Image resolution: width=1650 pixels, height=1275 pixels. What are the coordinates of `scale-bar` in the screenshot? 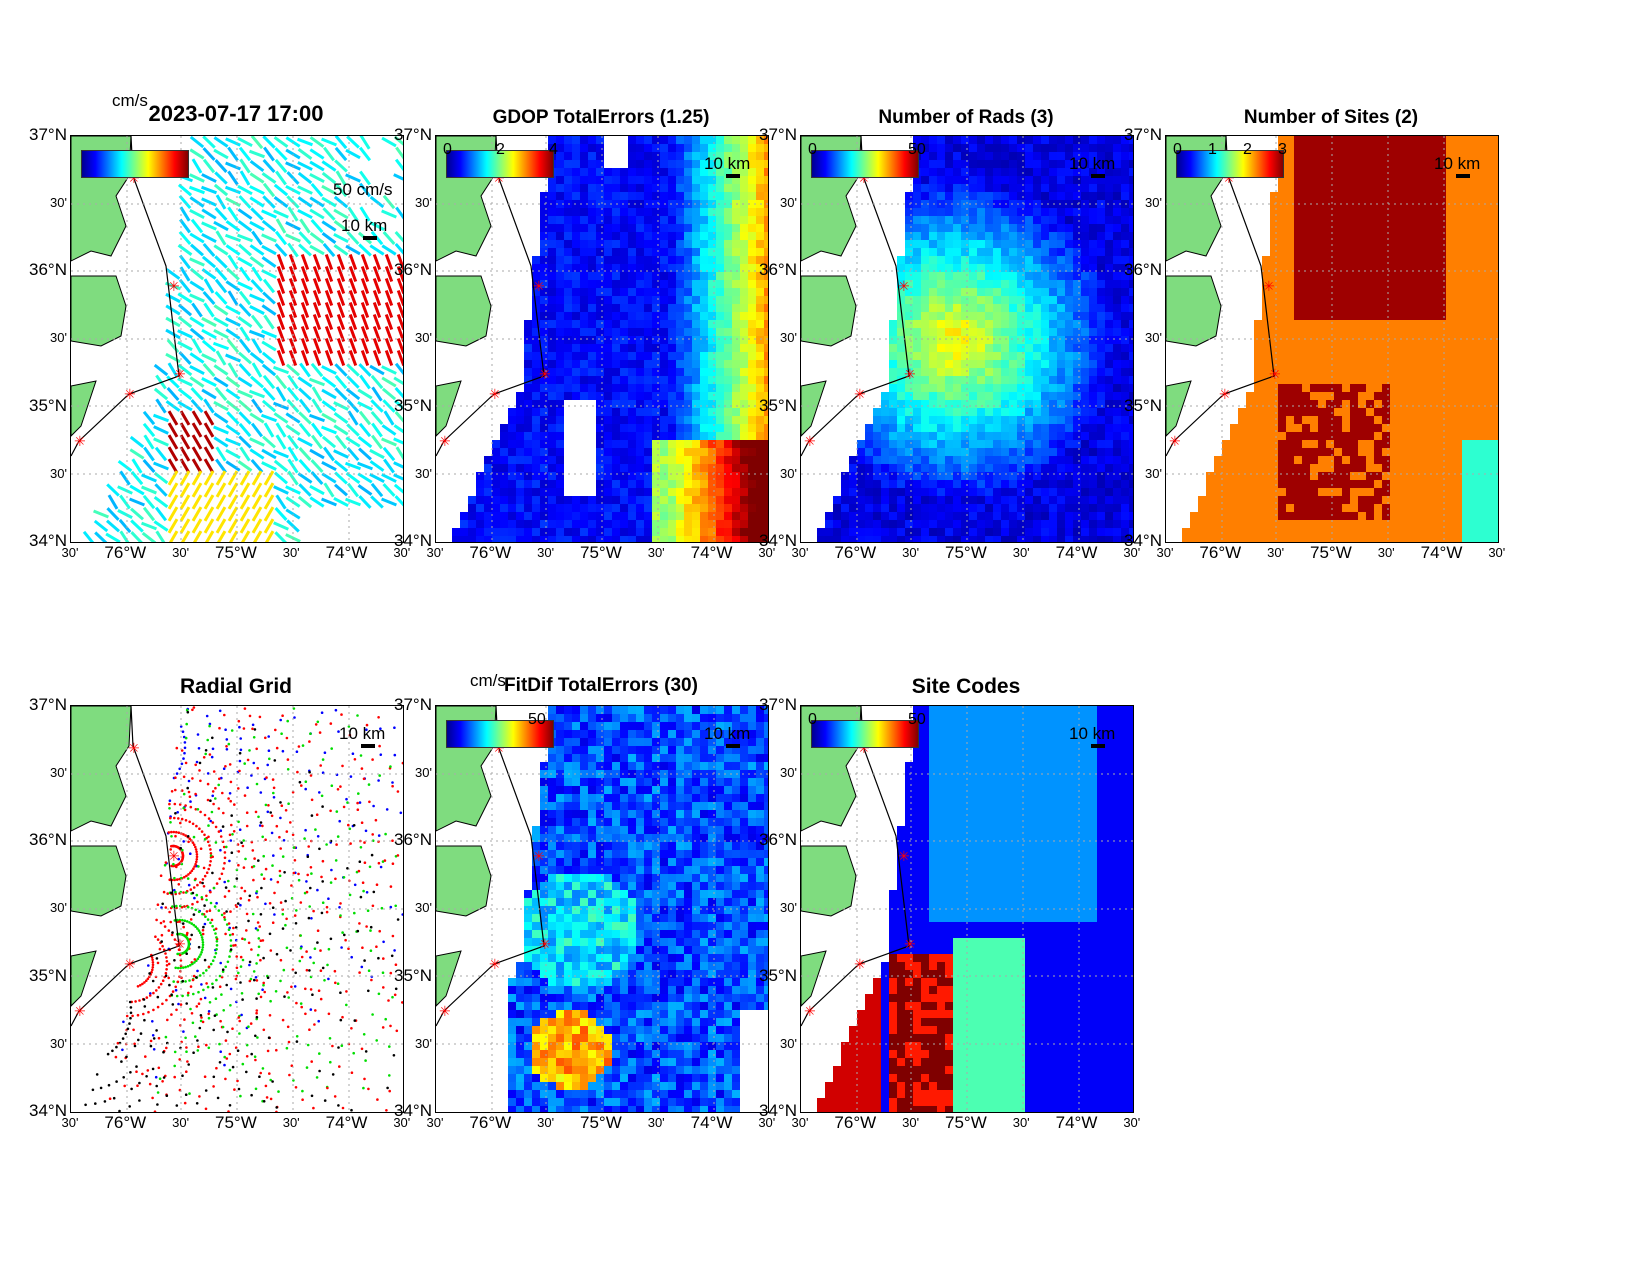 It's located at (370, 238).